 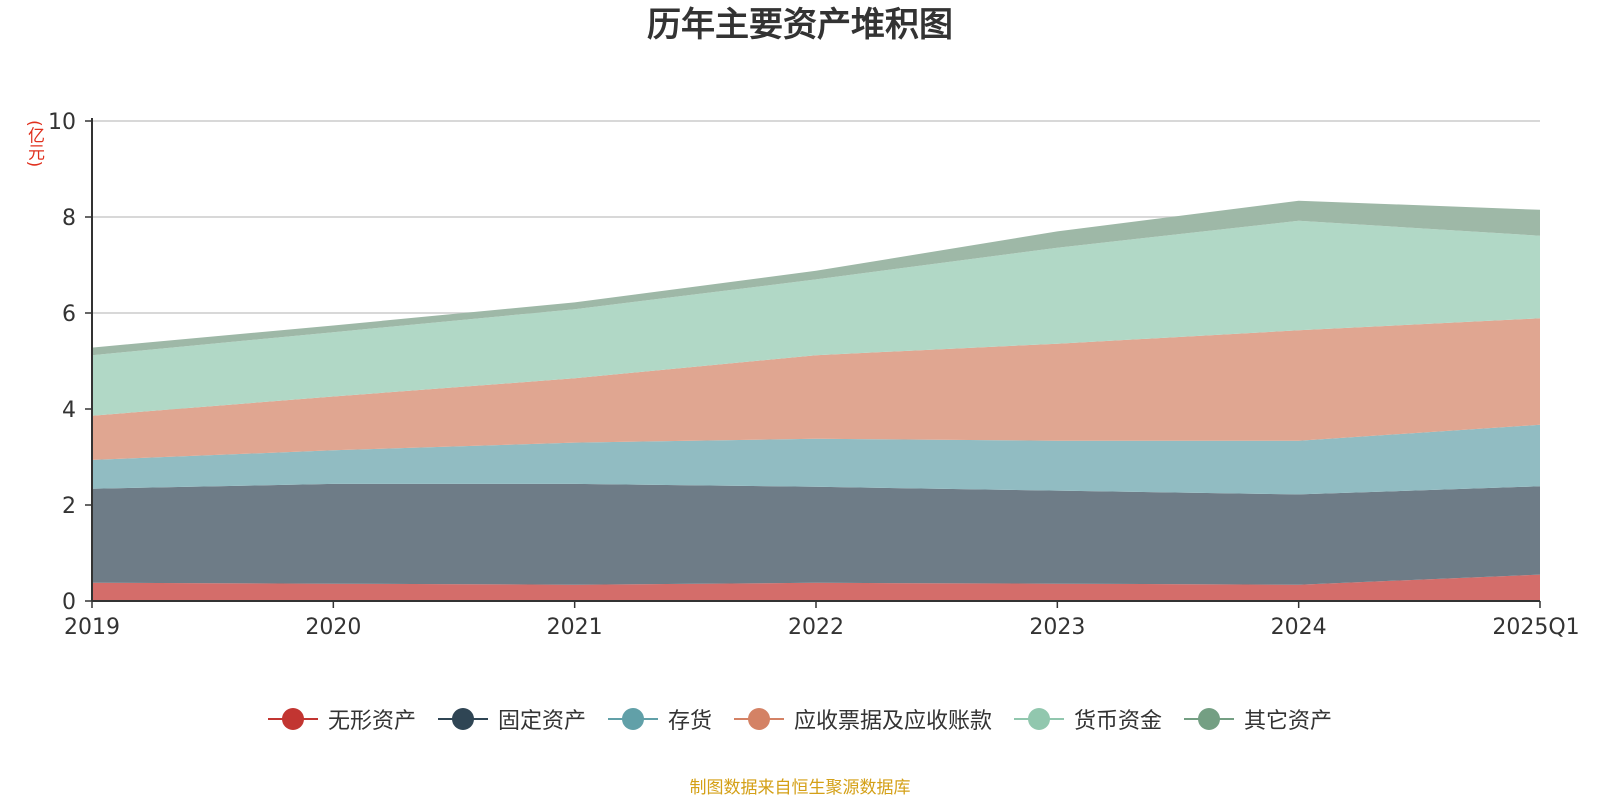 What do you see at coordinates (69, 506) in the screenshot?
I see `y-tick-label: 2` at bounding box center [69, 506].